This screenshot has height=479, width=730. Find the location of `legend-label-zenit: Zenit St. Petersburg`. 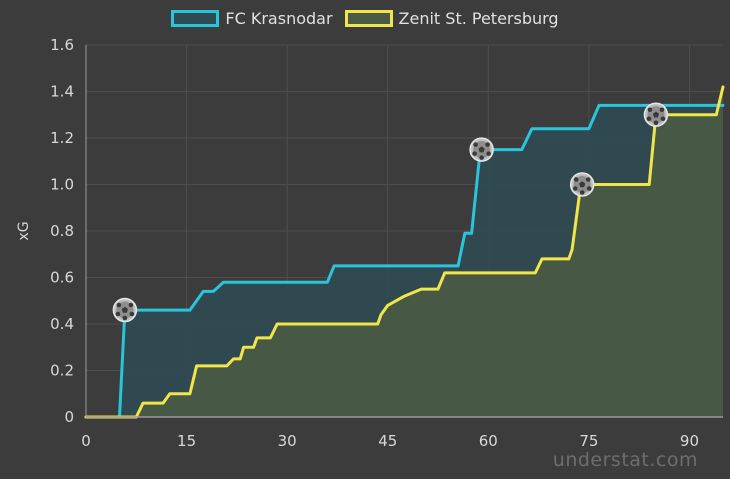

legend-label-zenit: Zenit St. Petersburg is located at coordinates (478, 18).